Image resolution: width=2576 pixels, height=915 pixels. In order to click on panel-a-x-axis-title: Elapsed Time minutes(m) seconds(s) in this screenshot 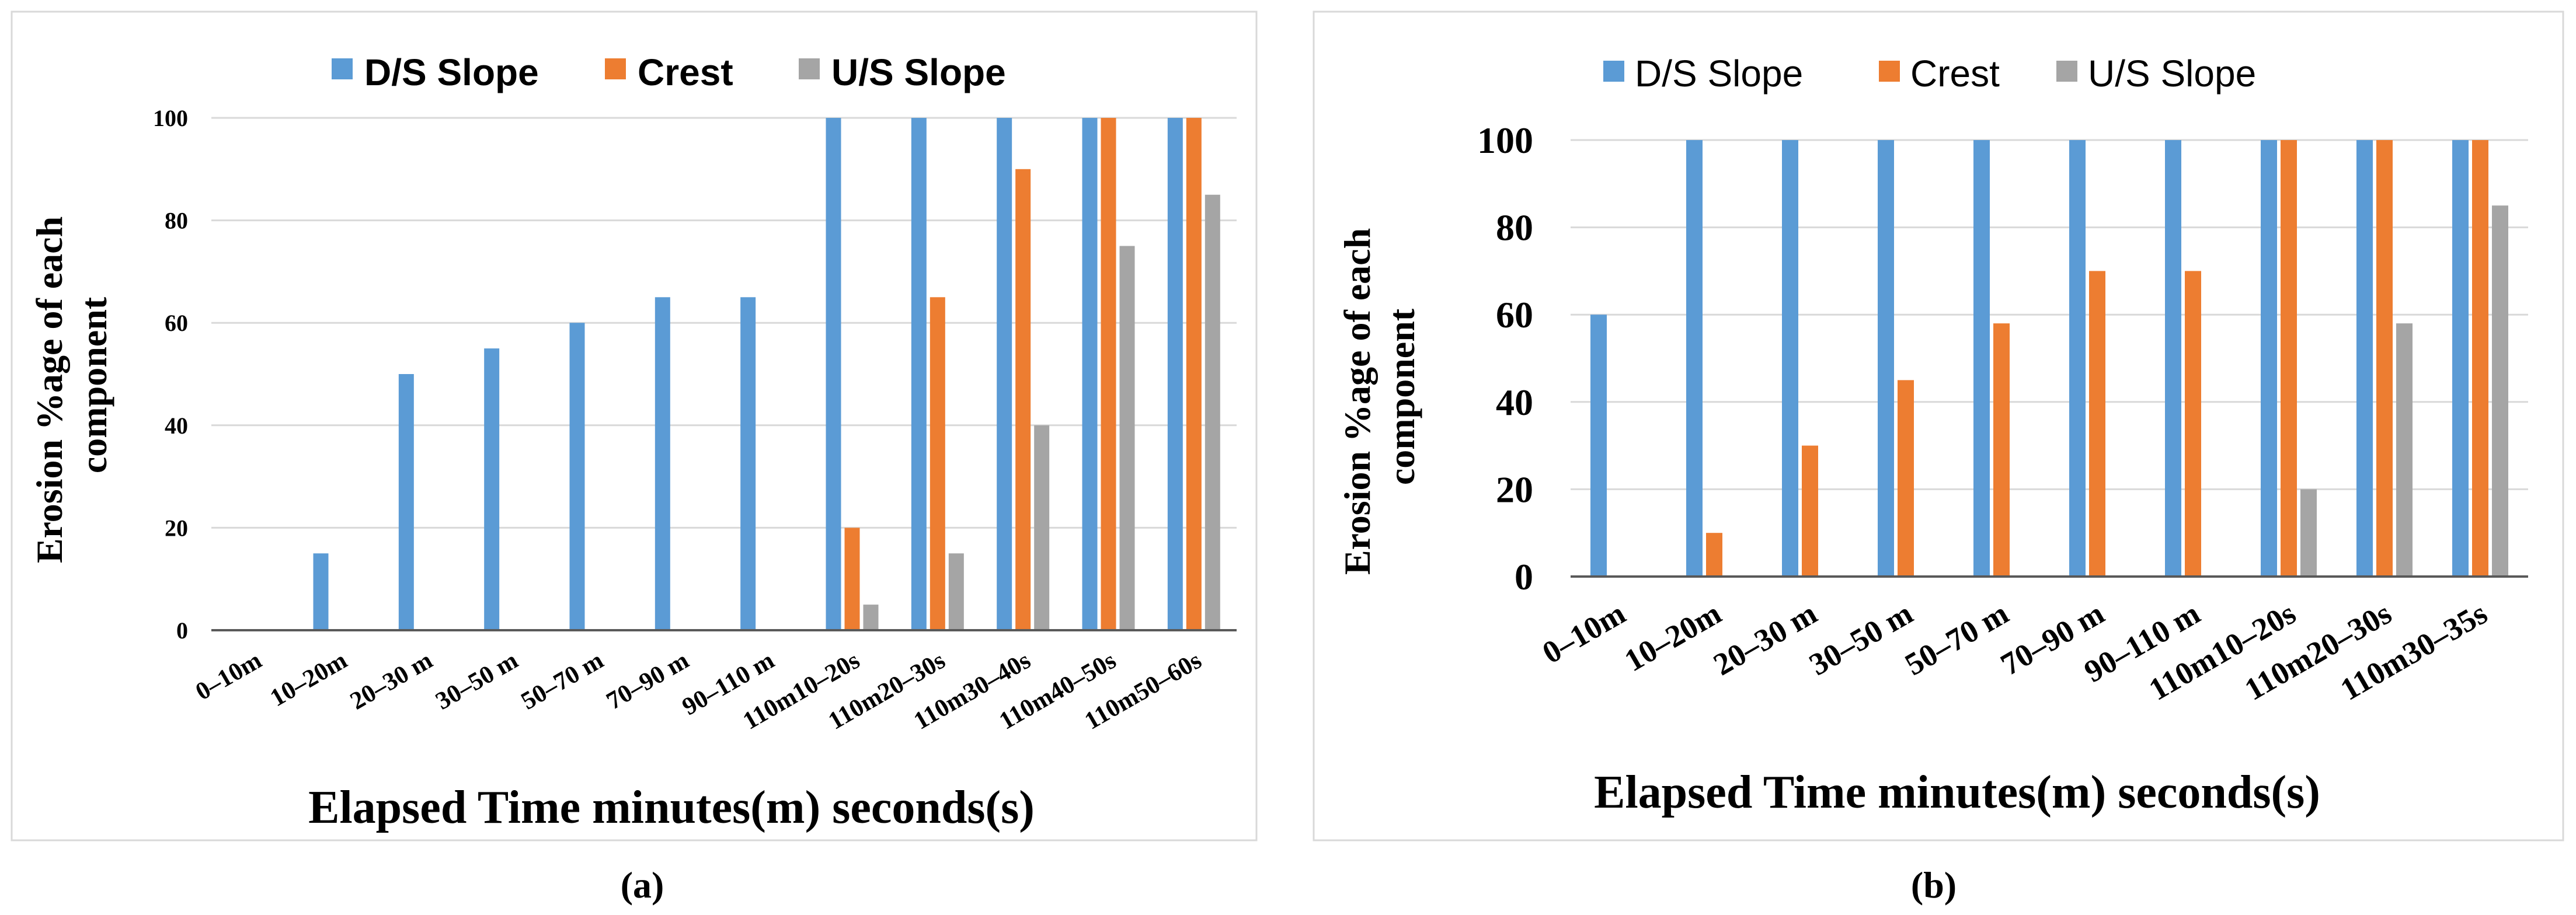, I will do `click(671, 807)`.